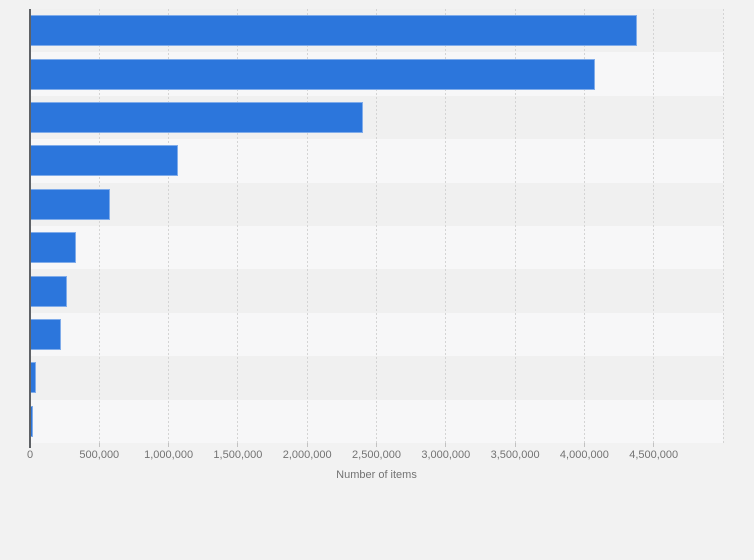 Image resolution: width=754 pixels, height=560 pixels. Describe the element at coordinates (515, 455) in the screenshot. I see `x-tick-label: 3,500,000` at that location.